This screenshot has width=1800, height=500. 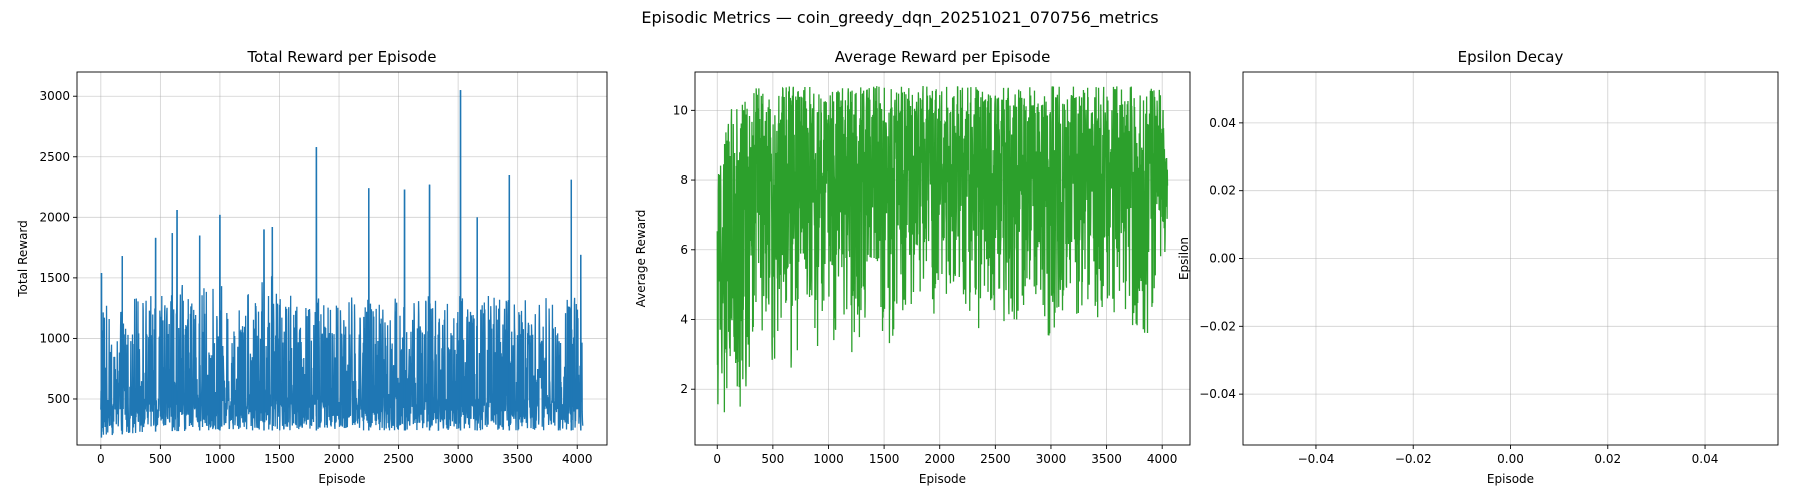 I want to click on x-tick-label: −0.02, so click(x=1413, y=459).